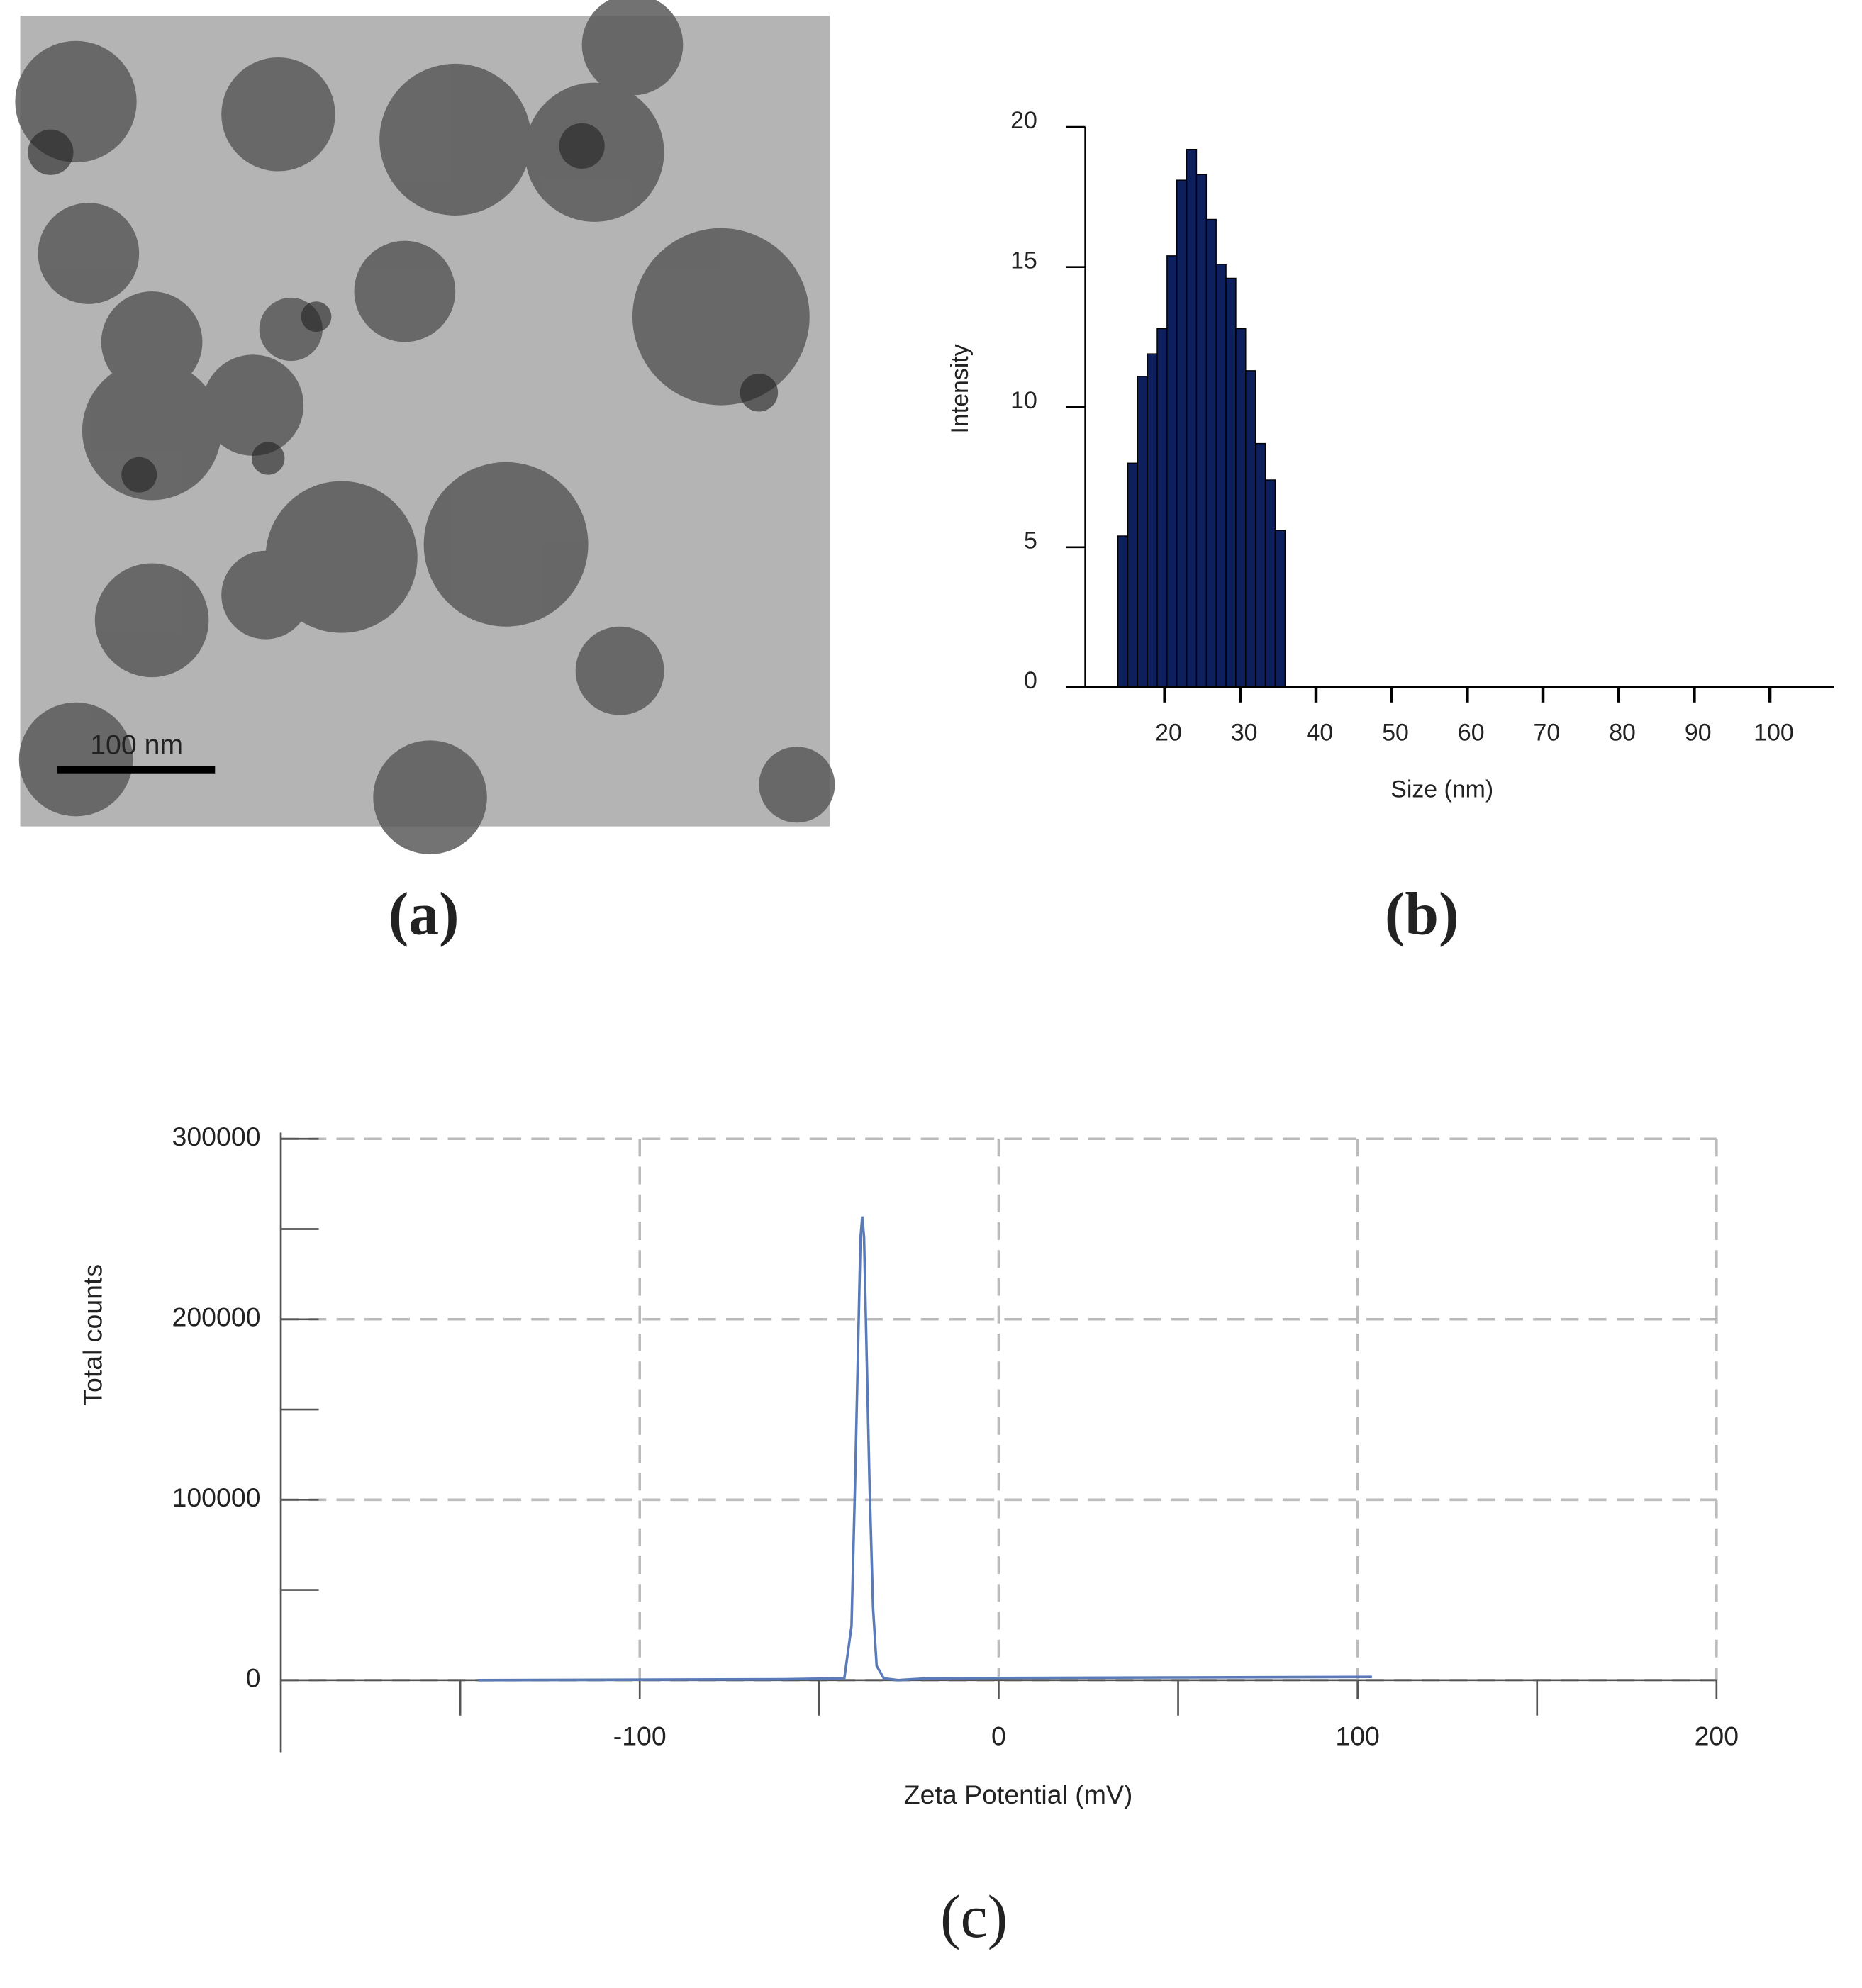 Image resolution: width=1862 pixels, height=1988 pixels. Describe the element at coordinates (974, 1917) in the screenshot. I see `caption: (c)` at that location.